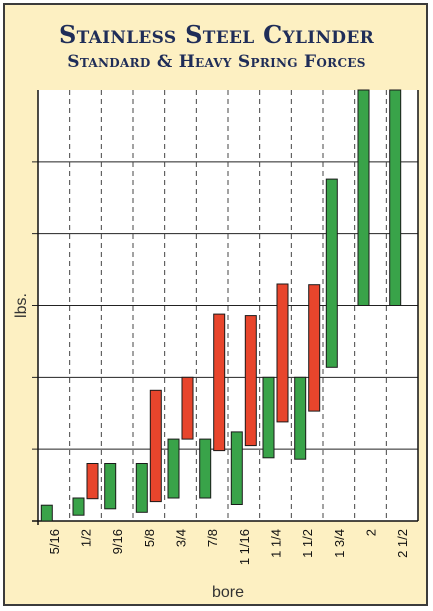 The height and width of the screenshot is (611, 433). What do you see at coordinates (244, 547) in the screenshot?
I see `x-tick-label: 1 1/16` at bounding box center [244, 547].